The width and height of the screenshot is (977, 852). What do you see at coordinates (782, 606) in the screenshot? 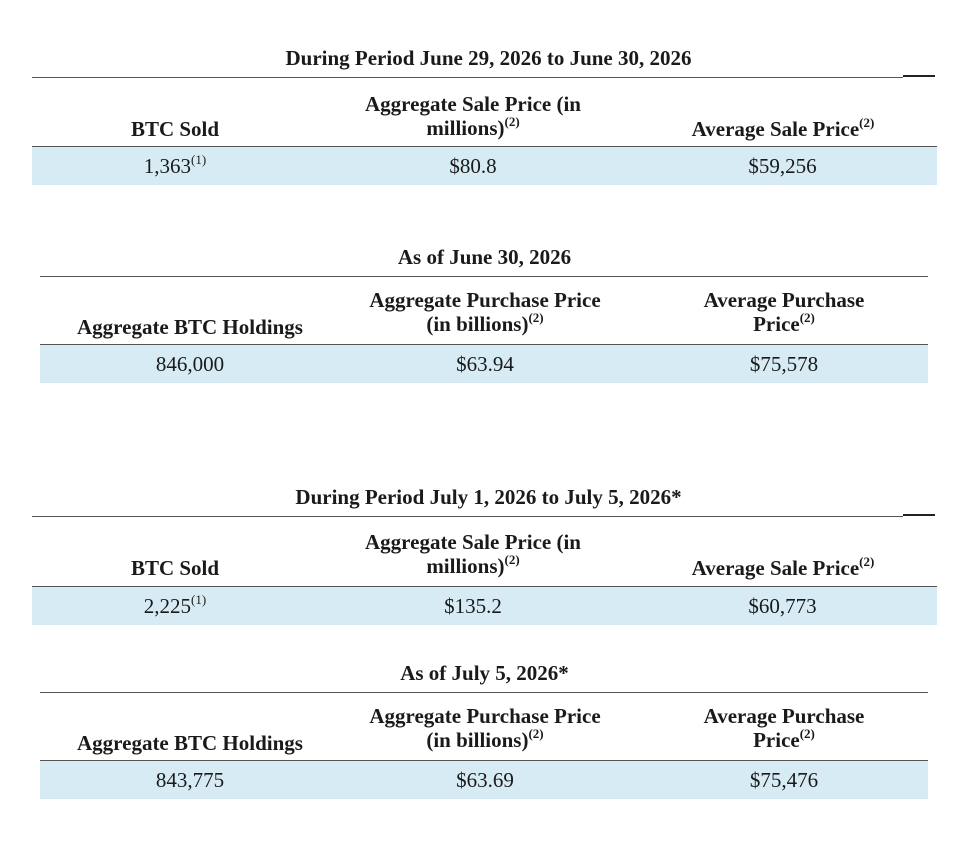
I see `value-average-sale-price: $60,773` at bounding box center [782, 606].